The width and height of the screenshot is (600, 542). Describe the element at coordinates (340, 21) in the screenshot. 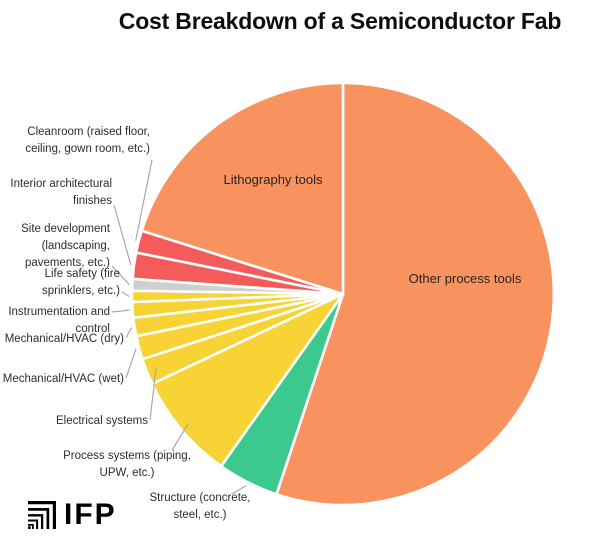

I see `chart-title: Cost Breakdown of a Semiconductor Fab` at that location.